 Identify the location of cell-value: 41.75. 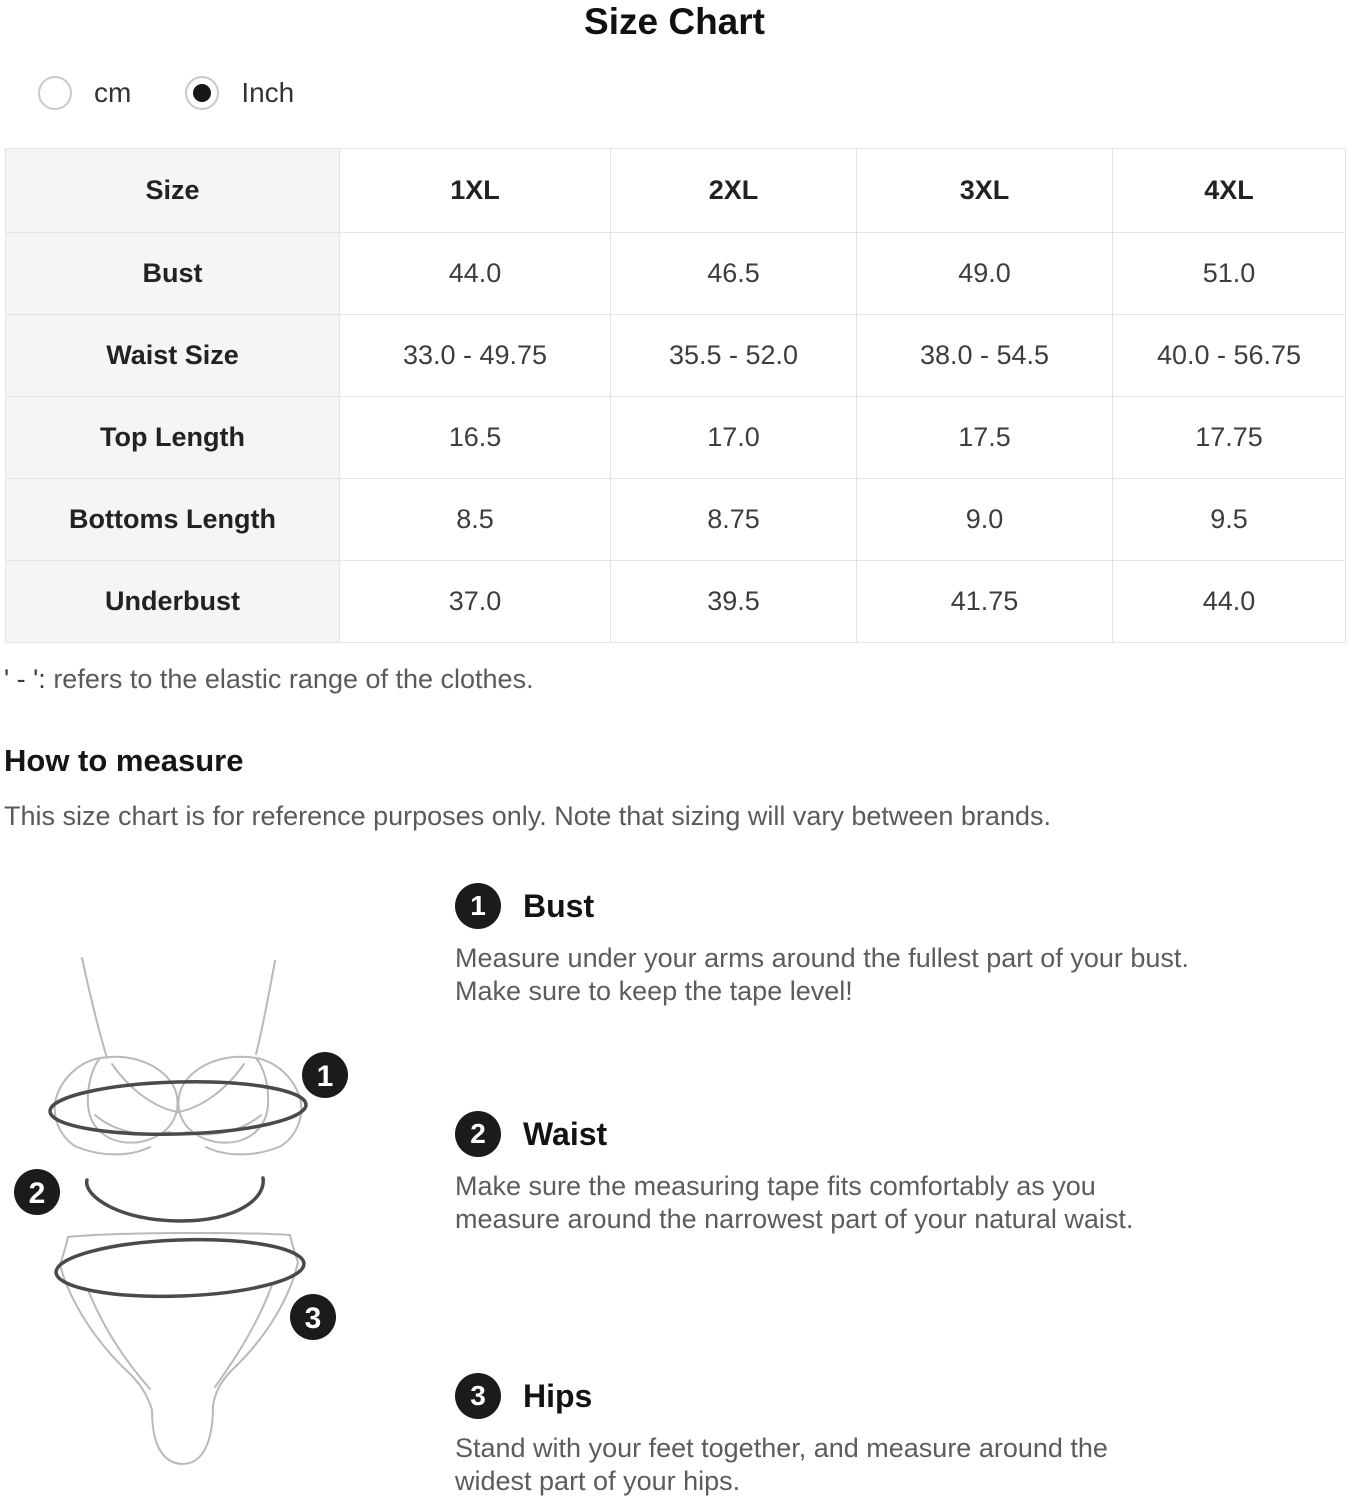
(984, 601).